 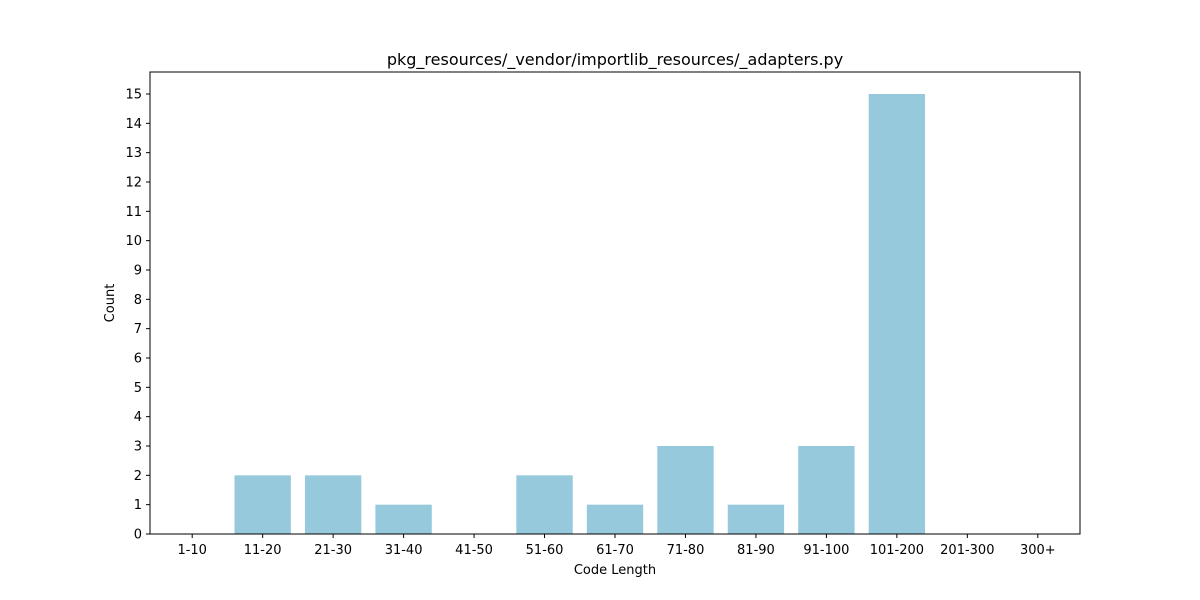 What do you see at coordinates (333, 550) in the screenshot?
I see `x-tick-label: 21-30` at bounding box center [333, 550].